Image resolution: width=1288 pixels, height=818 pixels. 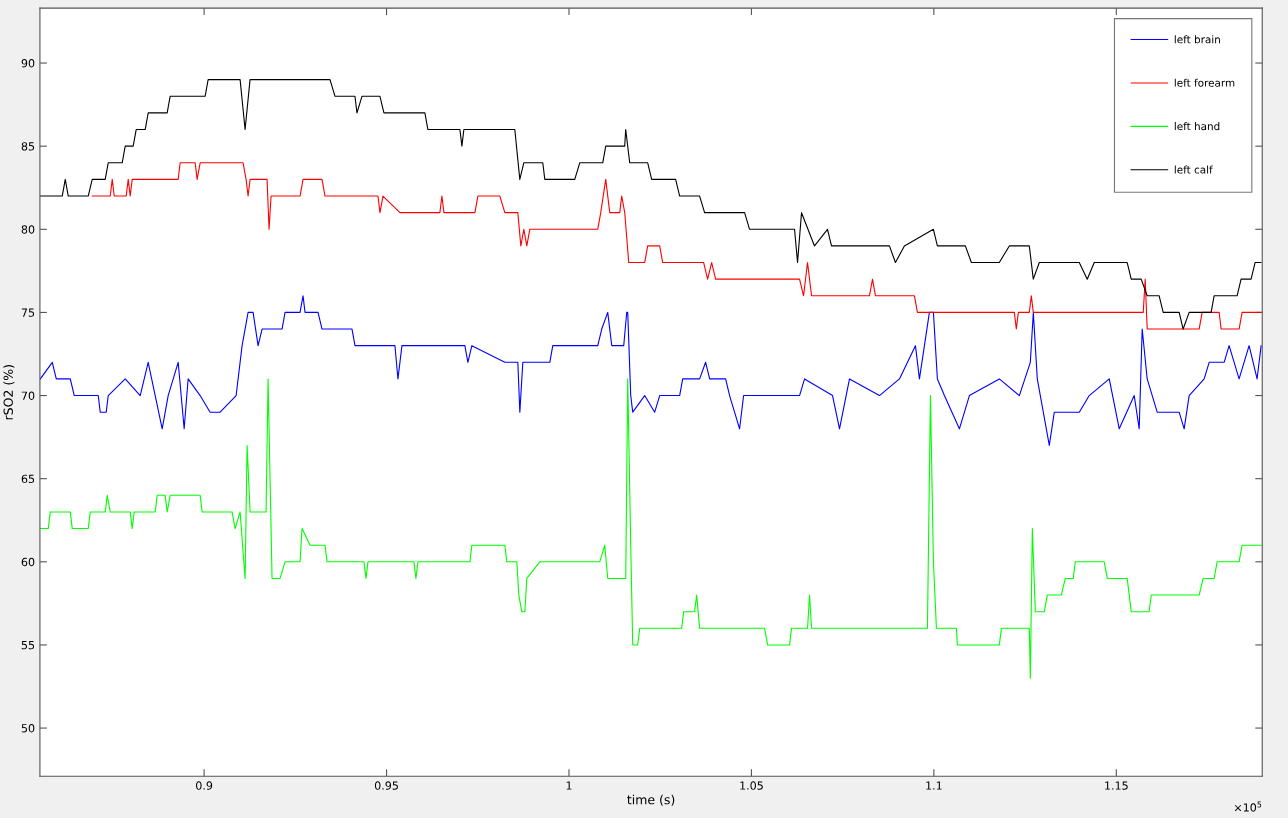 I want to click on y-tick-label: 85, so click(x=28, y=146).